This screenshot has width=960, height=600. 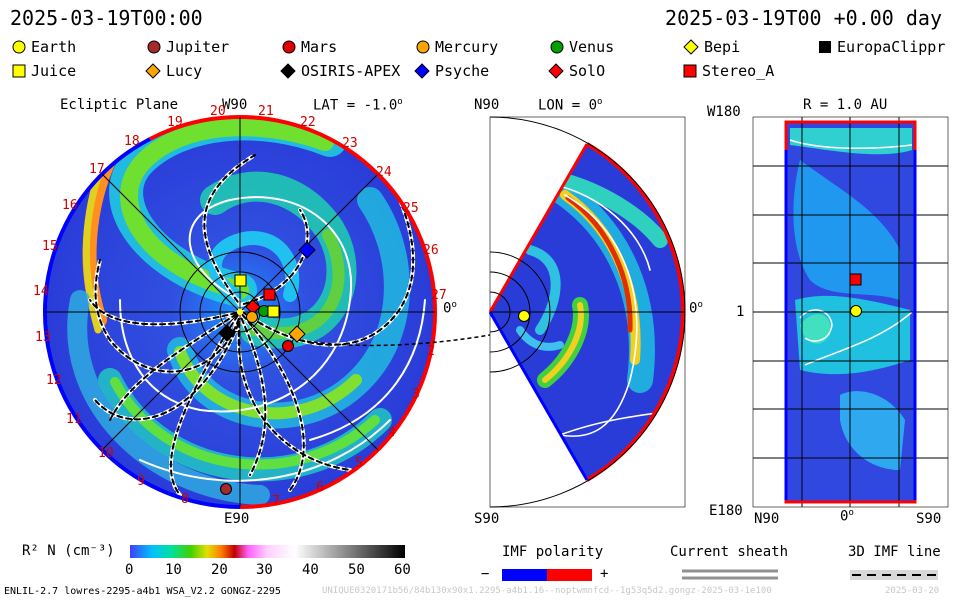 What do you see at coordinates (269, 294) in the screenshot?
I see `stereo-a-marker` at bounding box center [269, 294].